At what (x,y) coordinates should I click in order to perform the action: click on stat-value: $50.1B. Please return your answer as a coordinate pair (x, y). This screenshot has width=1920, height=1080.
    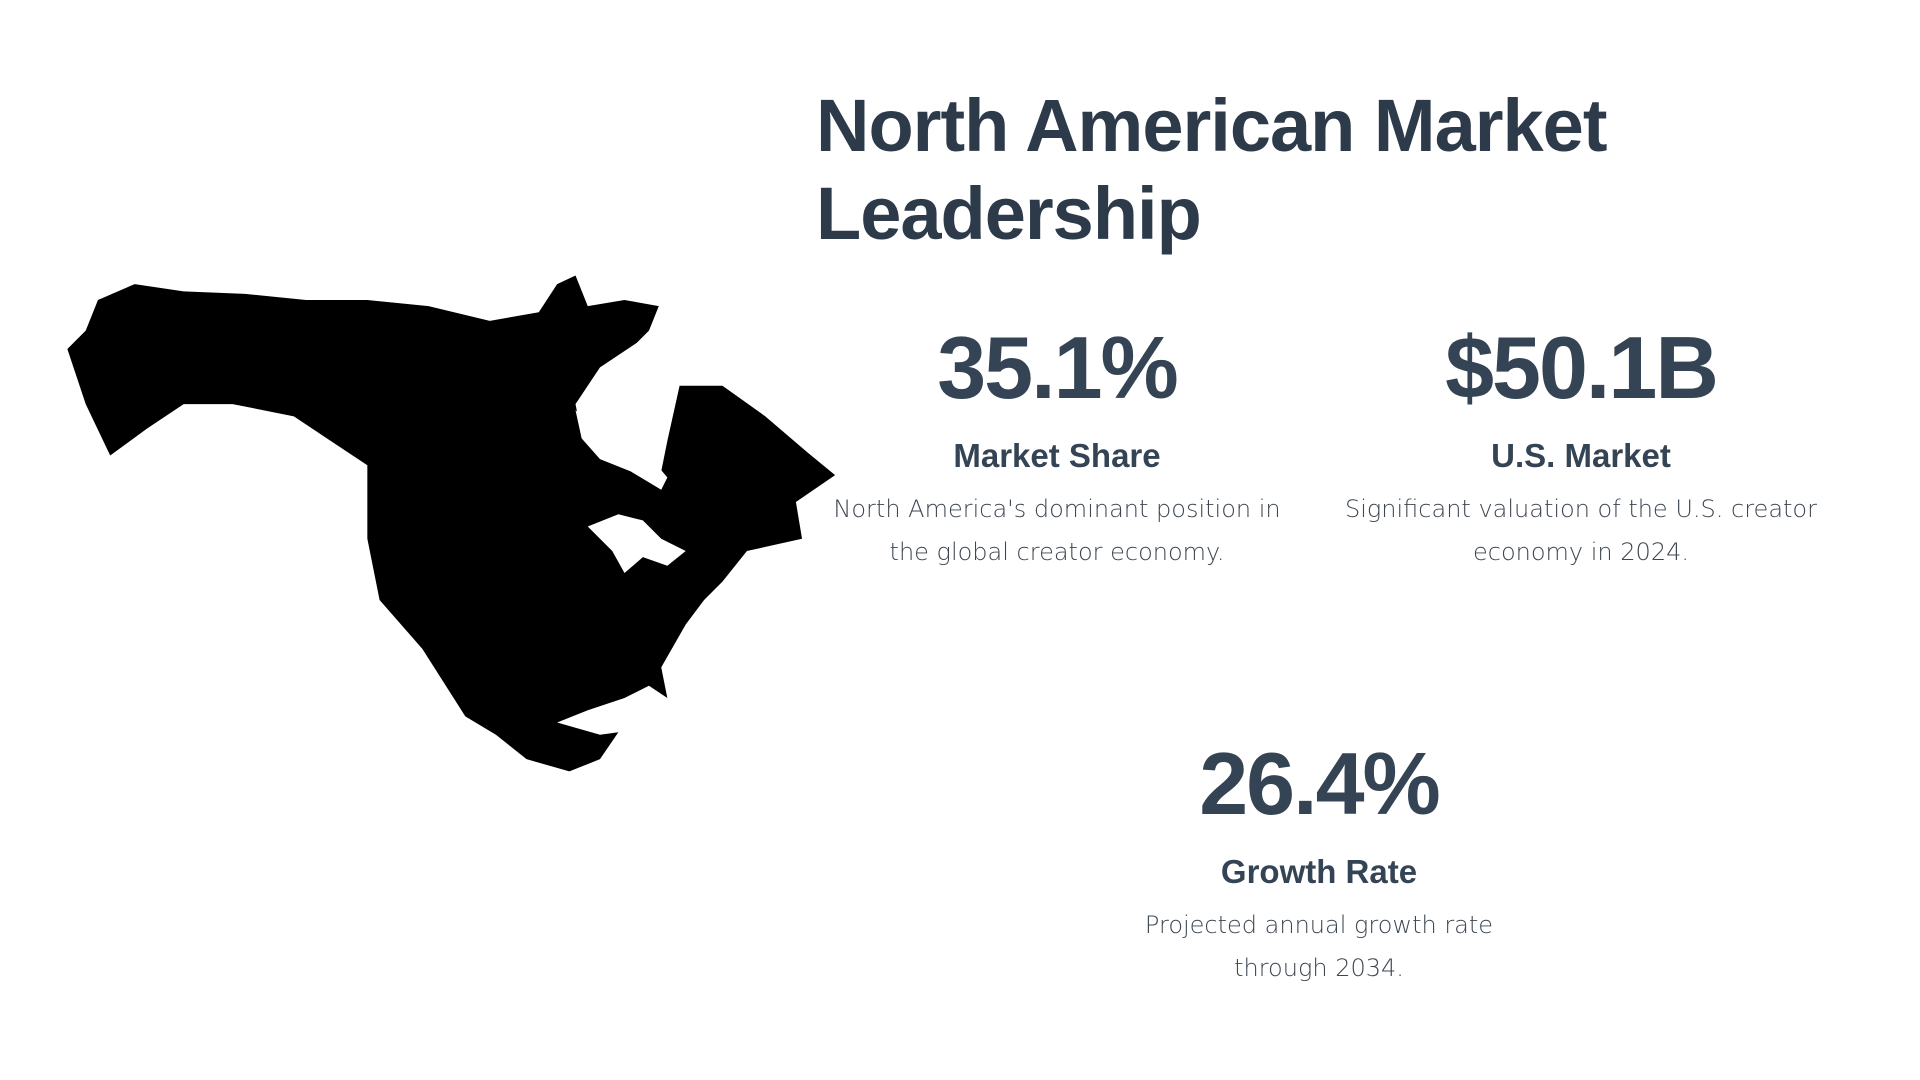
    Looking at the image, I should click on (1582, 367).